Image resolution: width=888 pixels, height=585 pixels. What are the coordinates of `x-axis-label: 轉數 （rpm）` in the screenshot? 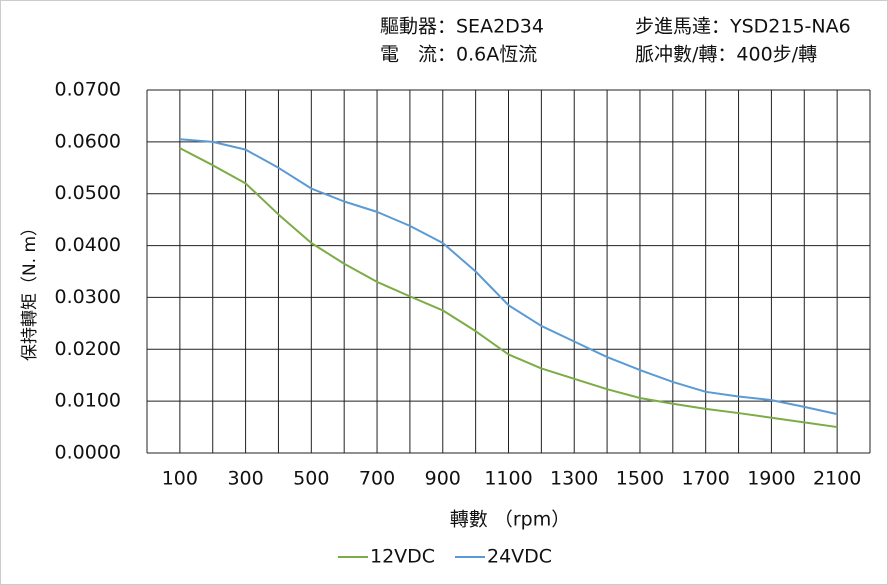 It's located at (510, 520).